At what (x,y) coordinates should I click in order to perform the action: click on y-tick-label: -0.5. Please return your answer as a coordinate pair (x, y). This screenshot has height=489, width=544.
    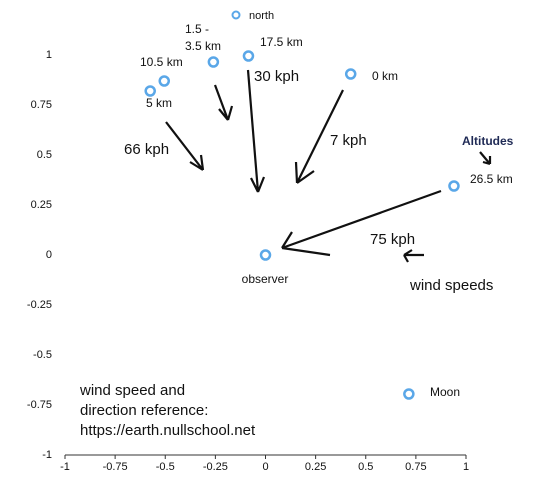
    Looking at the image, I should click on (42, 355).